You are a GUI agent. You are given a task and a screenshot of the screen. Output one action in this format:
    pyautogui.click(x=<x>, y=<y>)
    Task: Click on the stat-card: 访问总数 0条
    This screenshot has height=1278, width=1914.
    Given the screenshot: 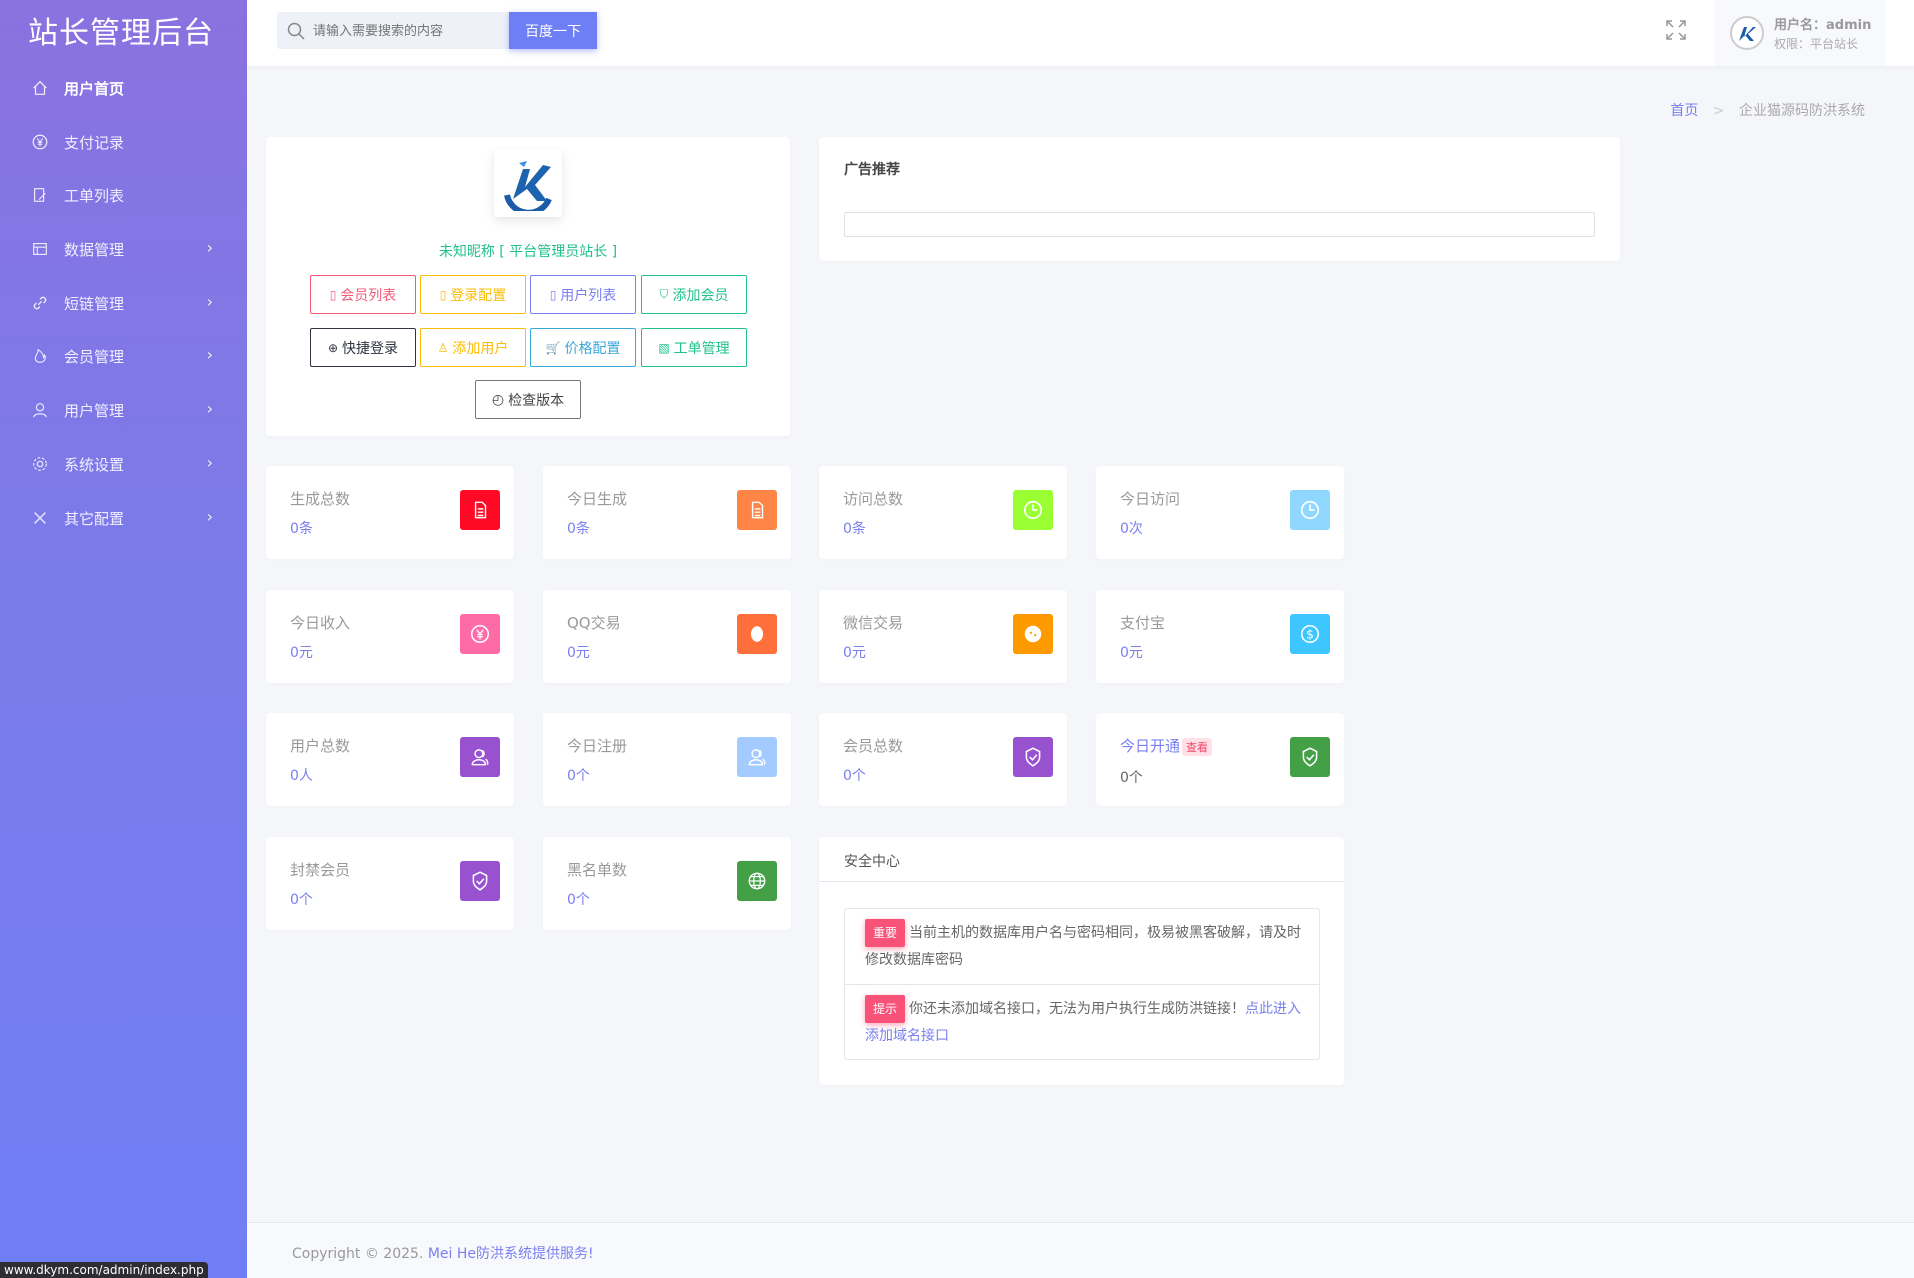 What is the action you would take?
    pyautogui.click(x=943, y=512)
    